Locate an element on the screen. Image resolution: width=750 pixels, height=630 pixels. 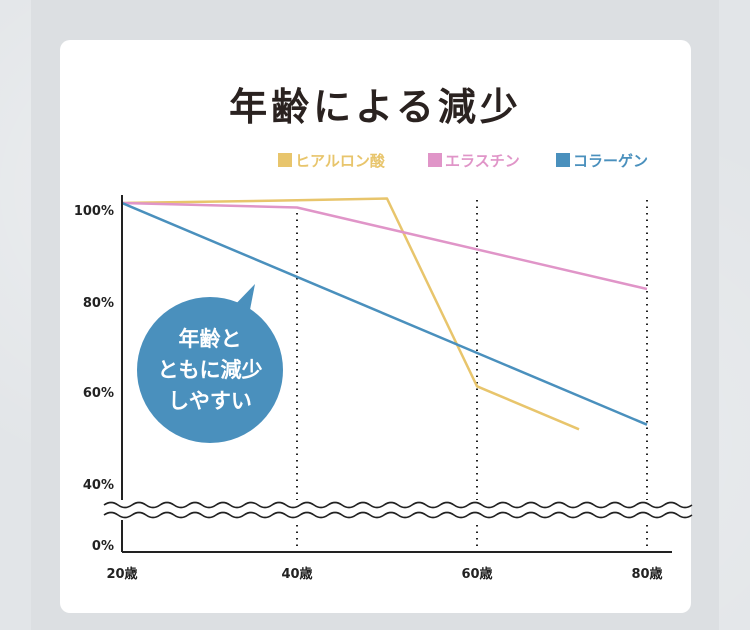
x-tick-label: 20歳 is located at coordinates (121, 574).